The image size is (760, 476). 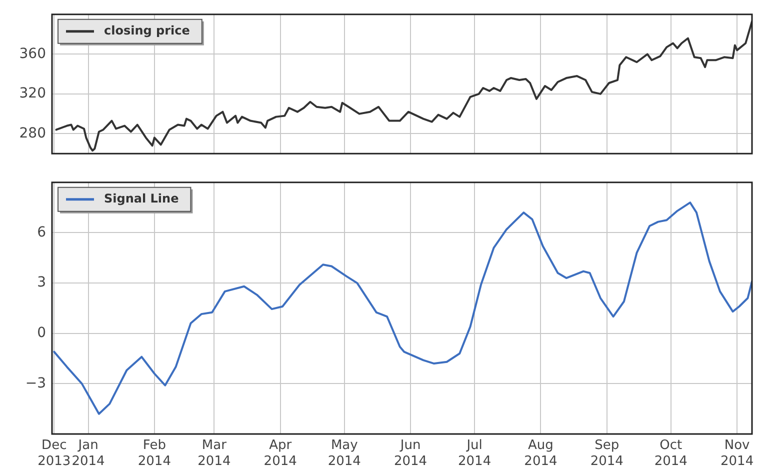 I want to click on y-tick-label: 6, so click(x=41, y=232).